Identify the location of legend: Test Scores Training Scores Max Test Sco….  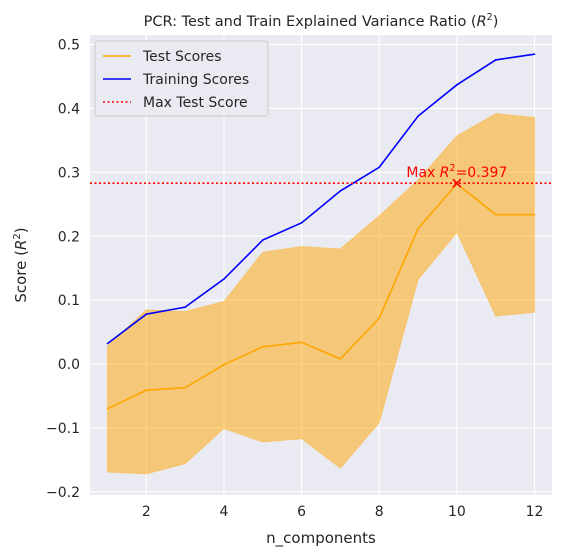
(181, 78).